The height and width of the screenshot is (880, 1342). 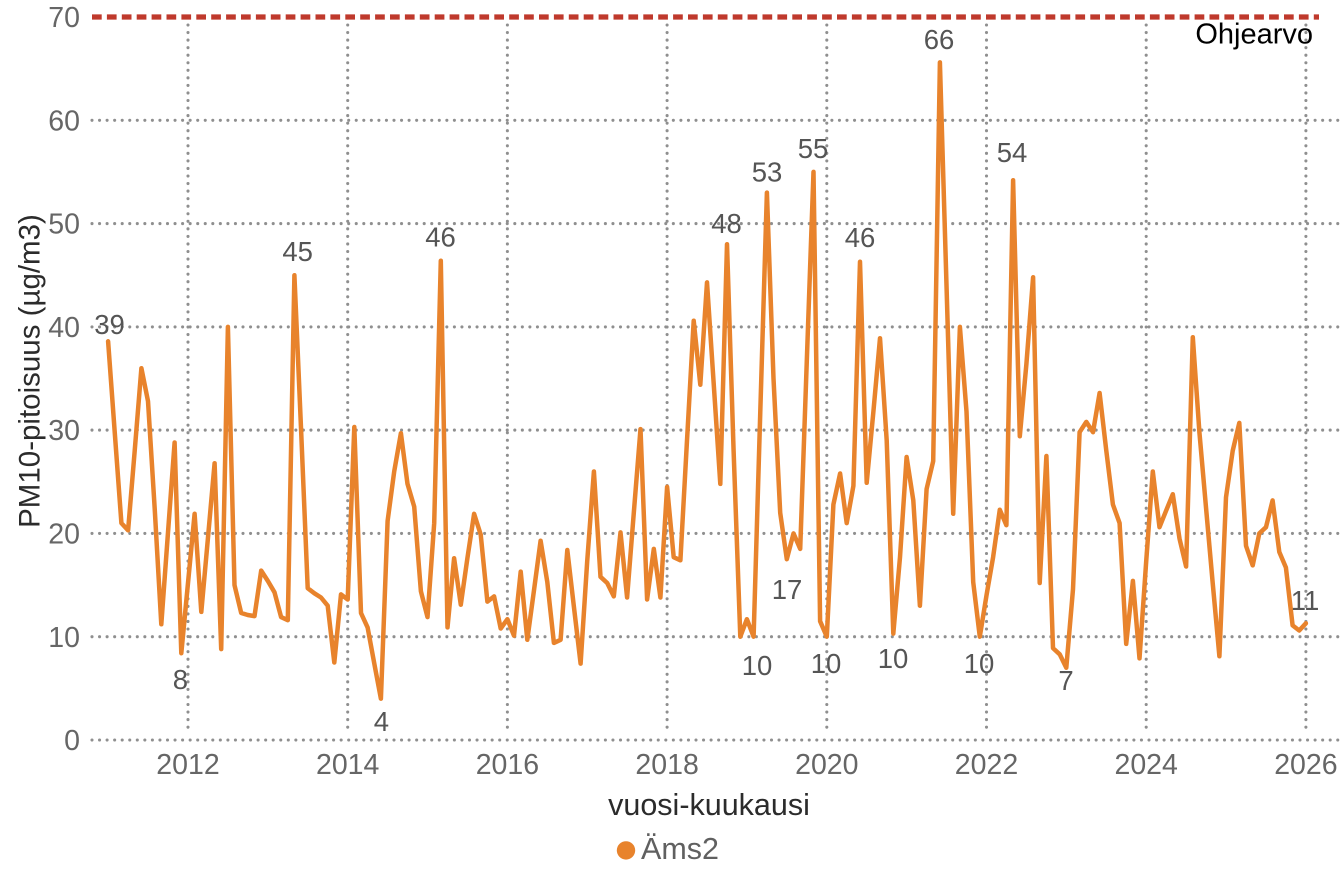 I want to click on svg-text: 66, so click(x=939, y=39).